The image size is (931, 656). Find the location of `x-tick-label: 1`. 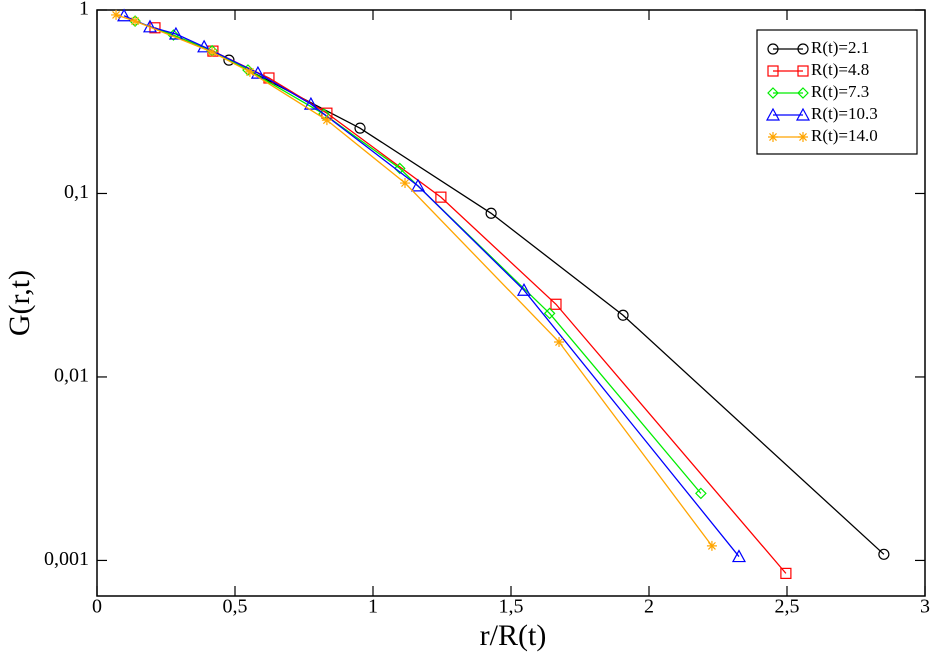

x-tick-label: 1 is located at coordinates (373, 607).